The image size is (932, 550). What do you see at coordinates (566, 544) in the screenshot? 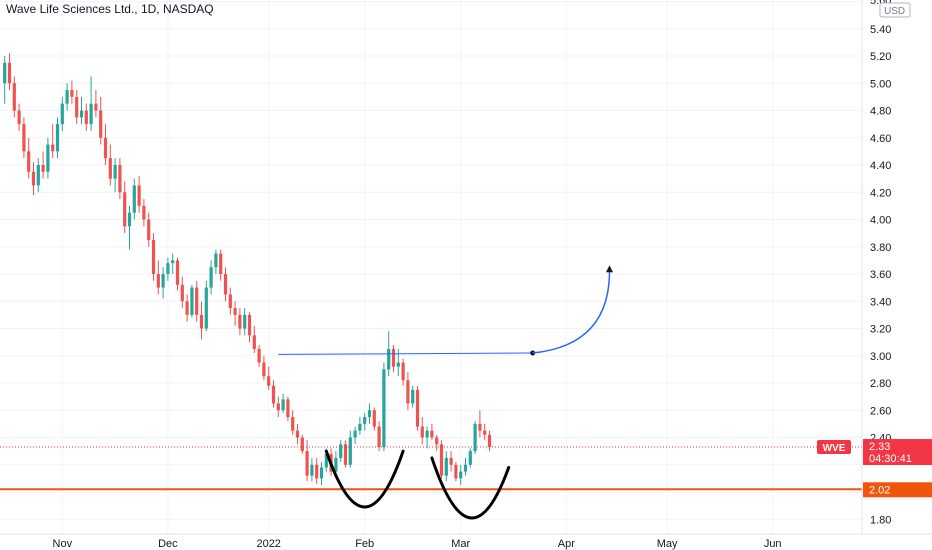
I see `x-tick-label: Apr` at bounding box center [566, 544].